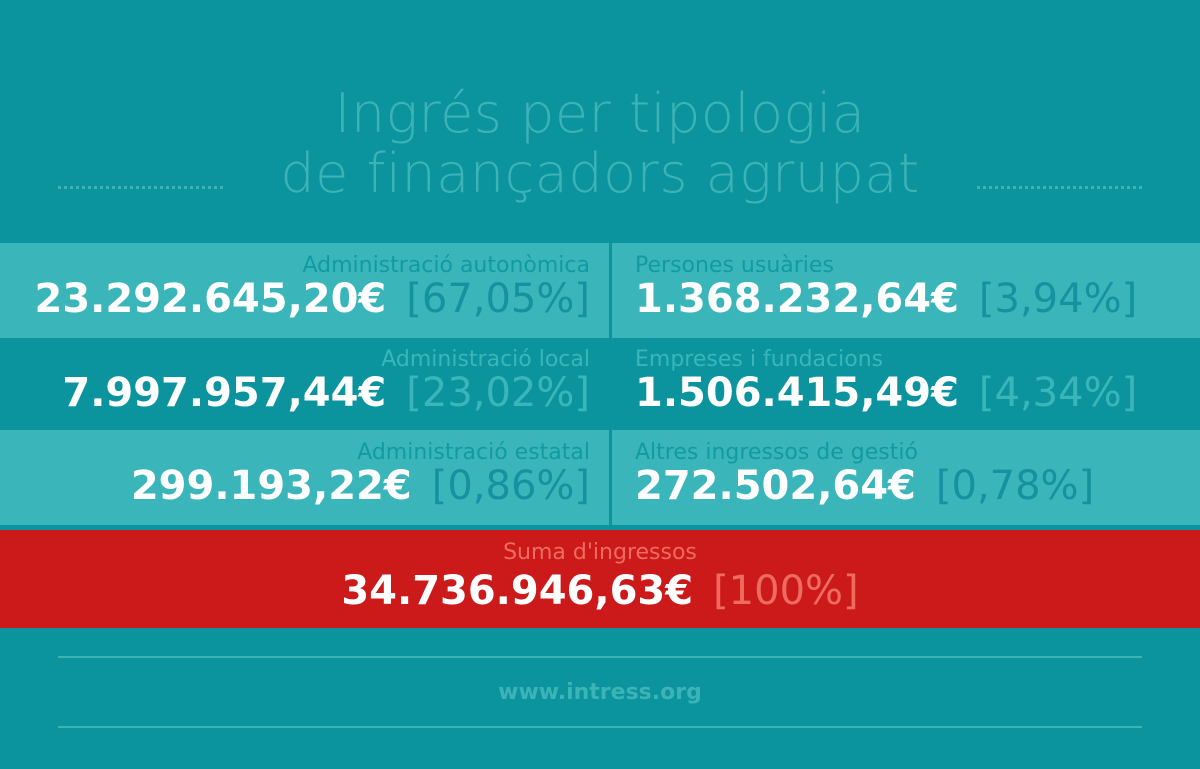  I want to click on cell-amount: 299.193,22€ [0,86%], so click(310, 486).